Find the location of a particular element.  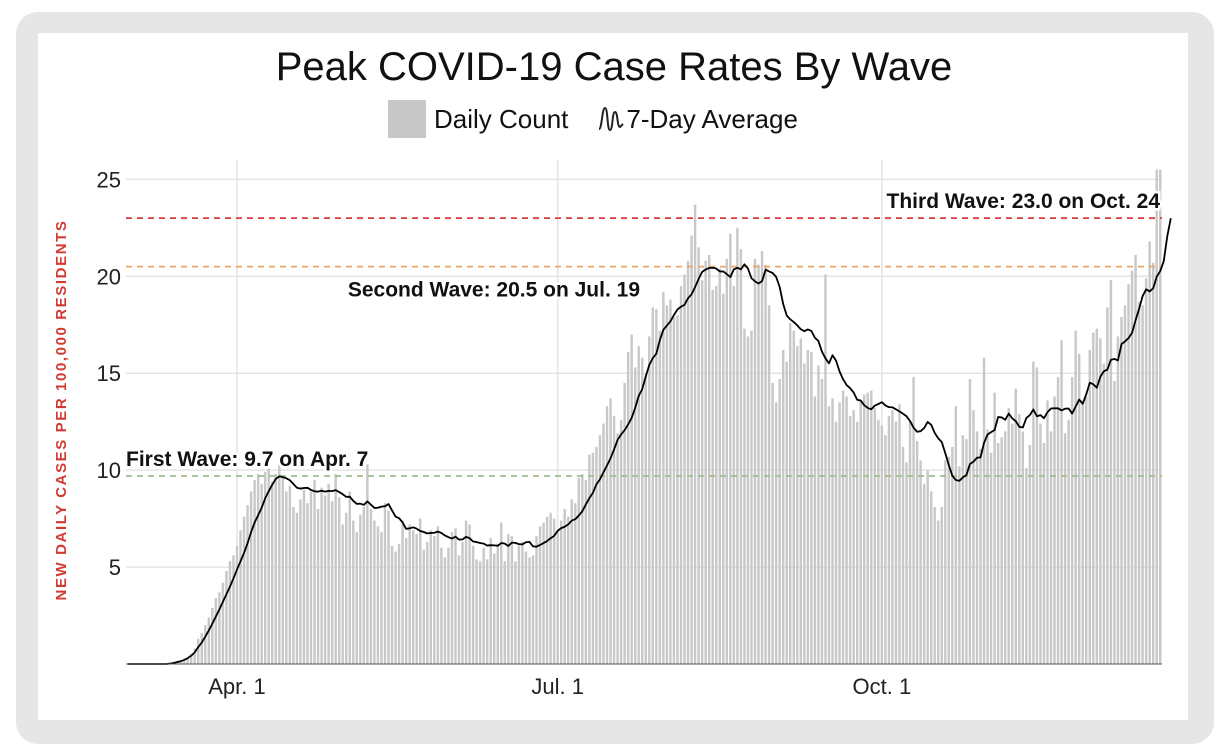

y-axis-label: NEW DAILY CASES PER 100,000 RESIDENTS is located at coordinates (61, 410).